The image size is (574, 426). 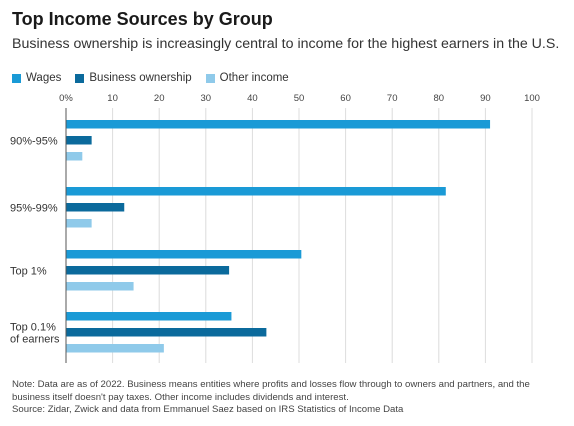 I want to click on category-label-line: 90%-95%, so click(x=34, y=141).